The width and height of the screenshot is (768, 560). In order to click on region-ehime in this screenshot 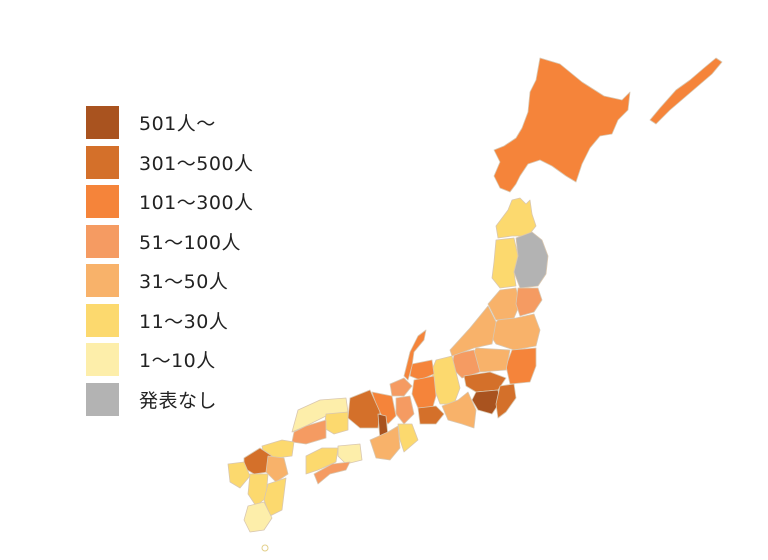, I will do `click(322, 461)`.